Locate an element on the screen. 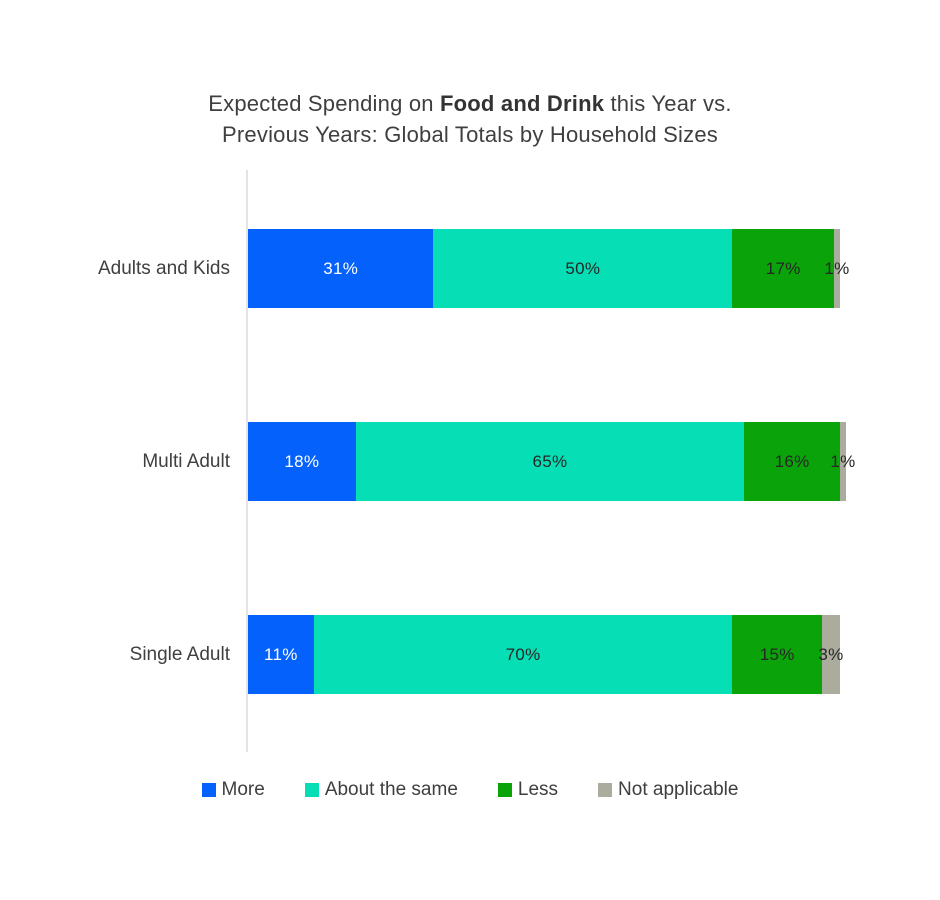 This screenshot has height=900, width=940. legend-item-about-the-same: About the same is located at coordinates (381, 790).